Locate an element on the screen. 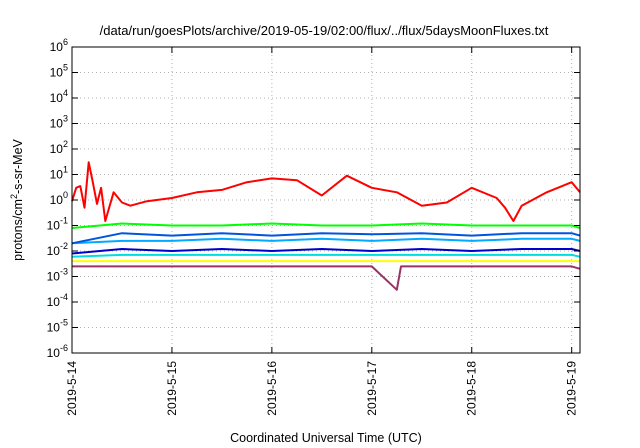 The width and height of the screenshot is (640, 448). y-tick-label: 10⁻⁴ is located at coordinates (57, 300).